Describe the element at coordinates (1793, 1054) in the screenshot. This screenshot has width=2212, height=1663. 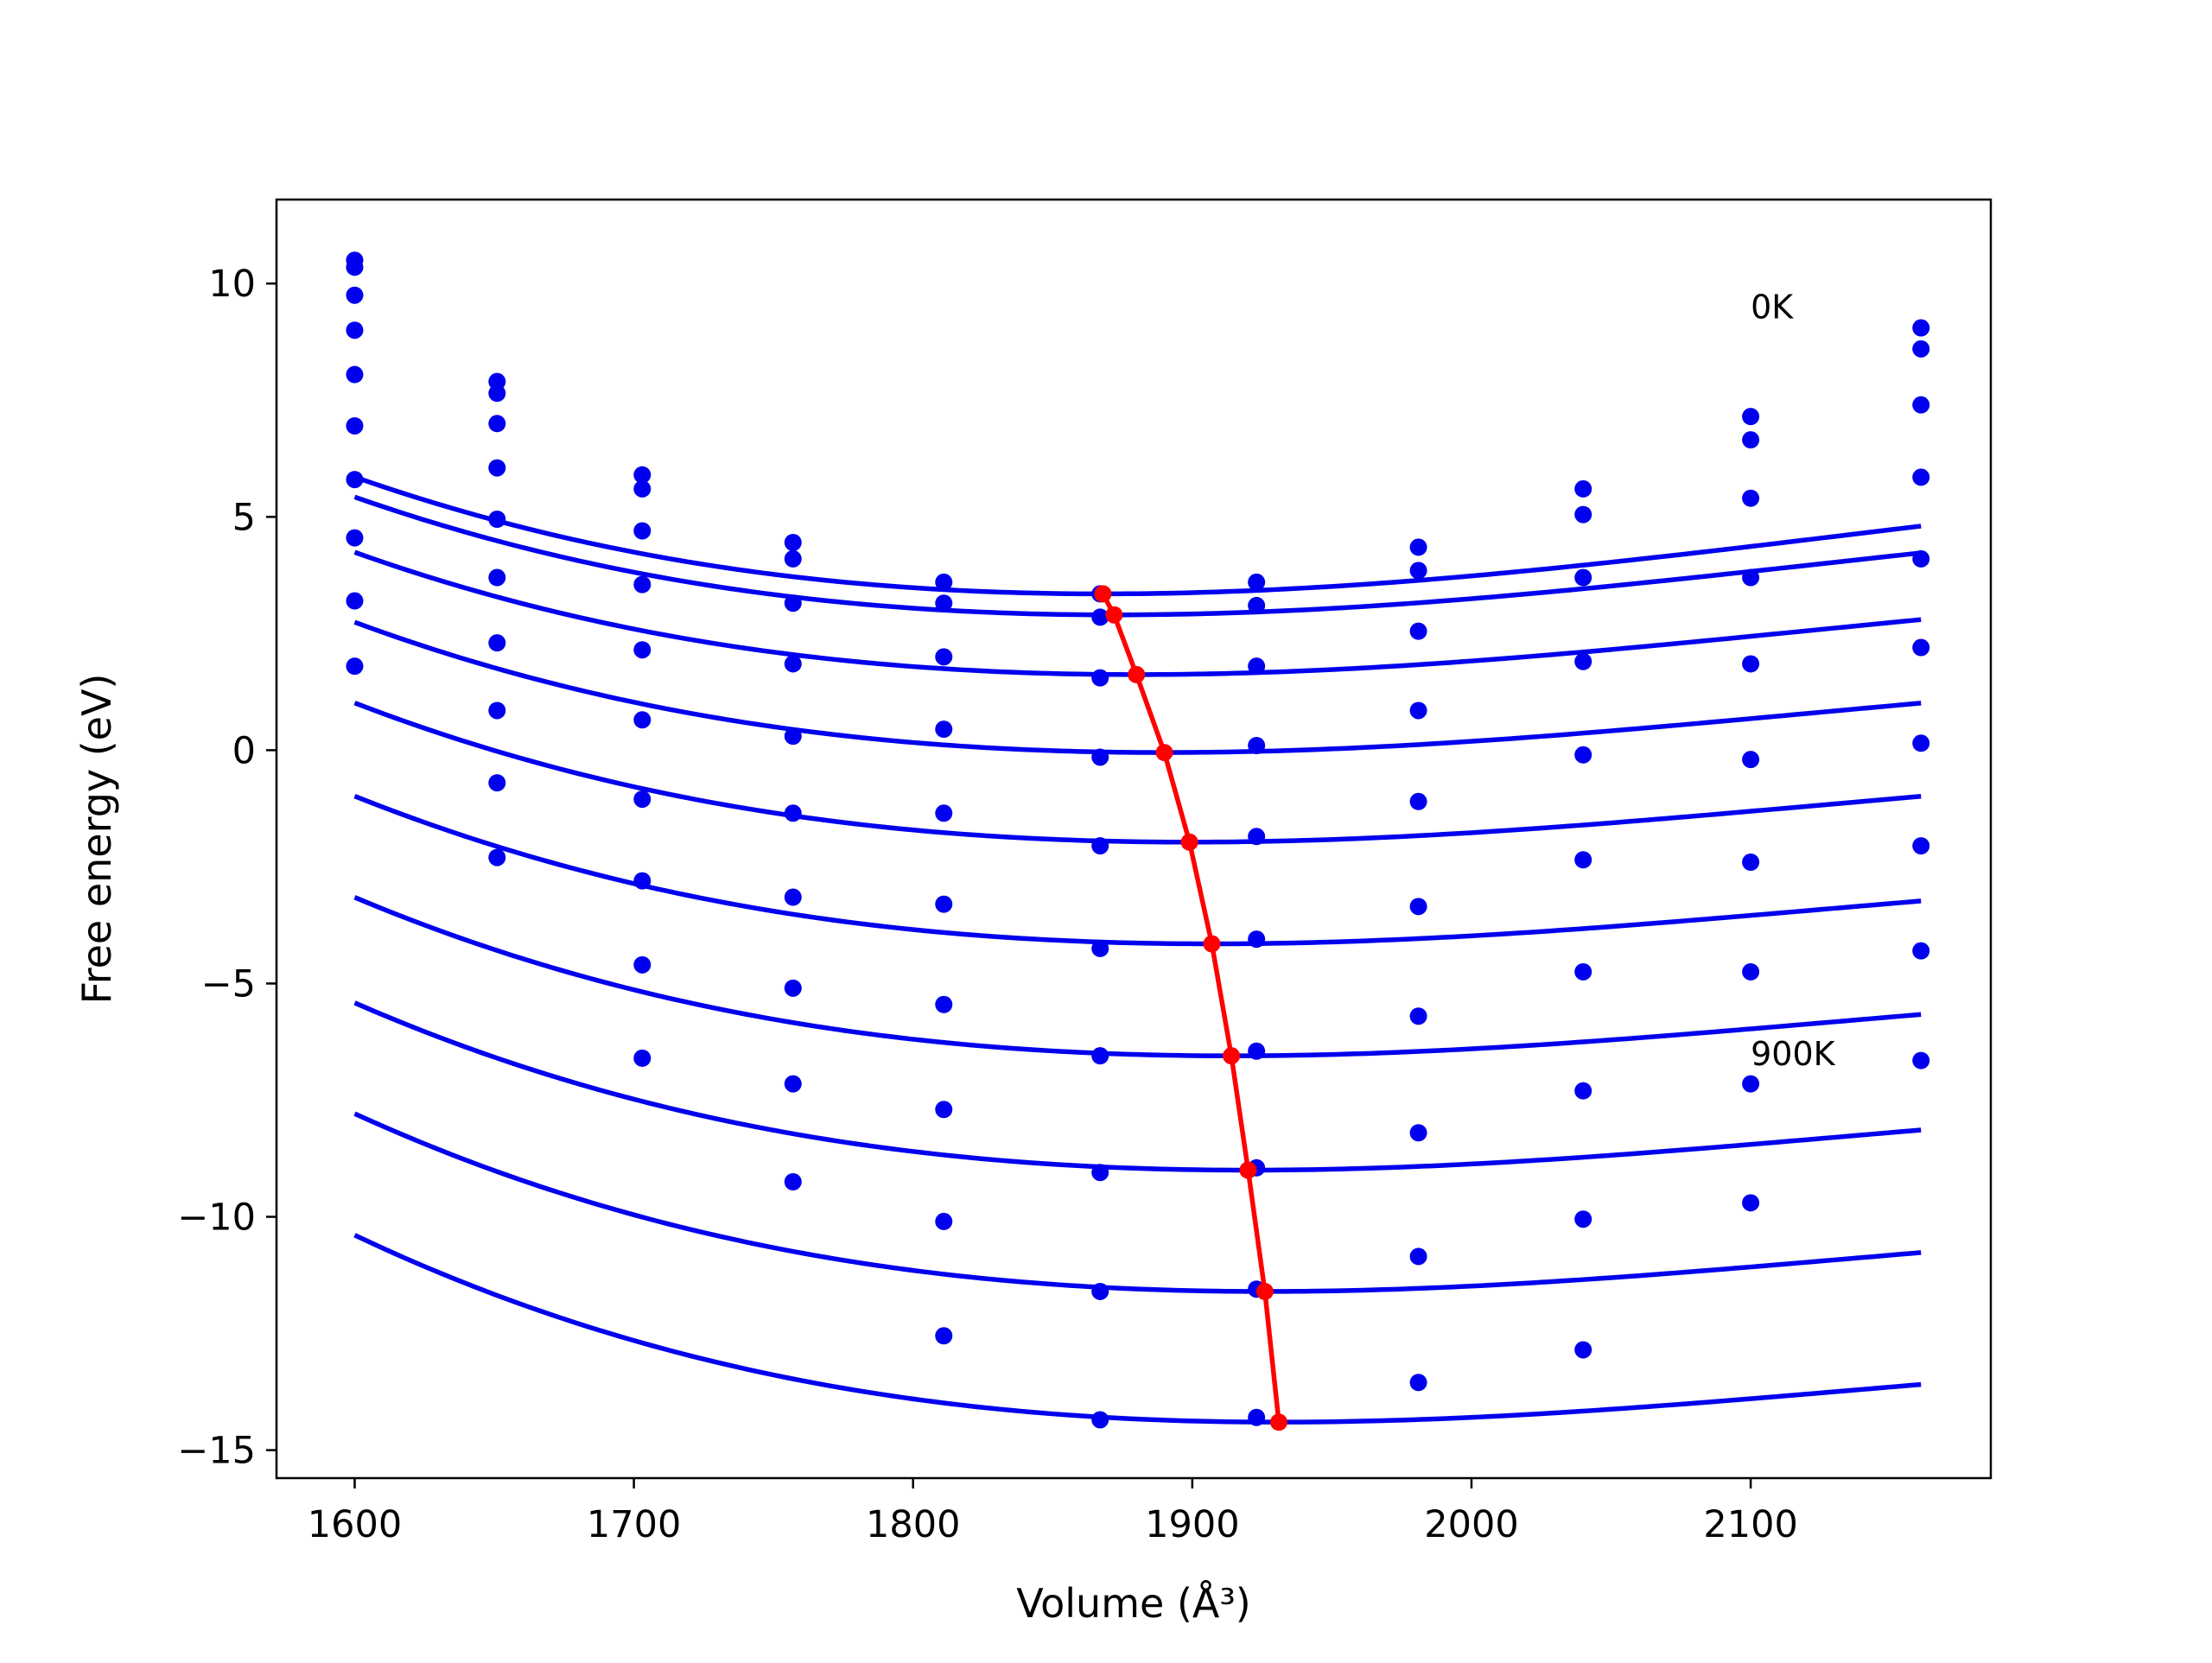
I see `temperature-annotation: 900K` at that location.